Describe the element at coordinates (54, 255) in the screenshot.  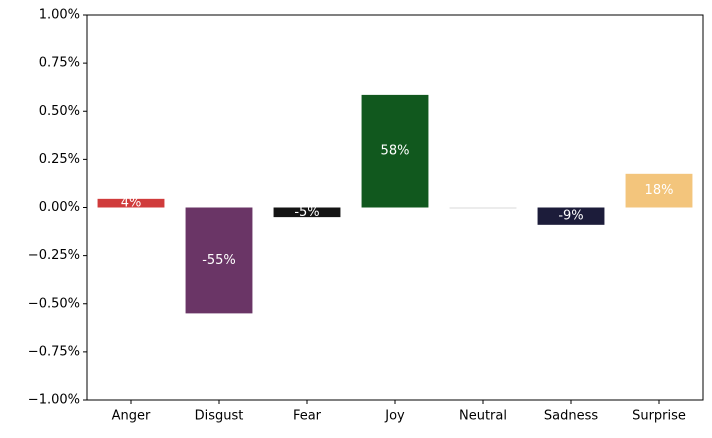
I see `y-tick-label: −0.25%` at that location.